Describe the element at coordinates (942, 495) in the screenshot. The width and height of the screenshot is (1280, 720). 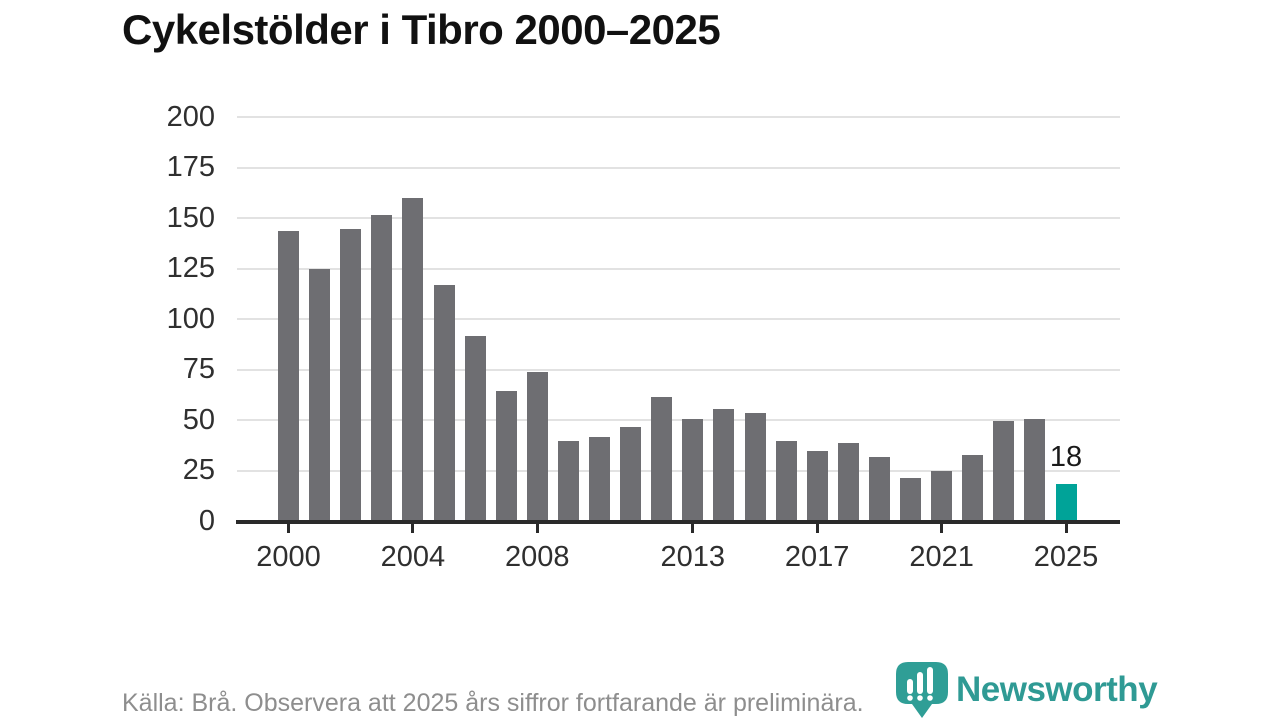
I see `bar-2021` at that location.